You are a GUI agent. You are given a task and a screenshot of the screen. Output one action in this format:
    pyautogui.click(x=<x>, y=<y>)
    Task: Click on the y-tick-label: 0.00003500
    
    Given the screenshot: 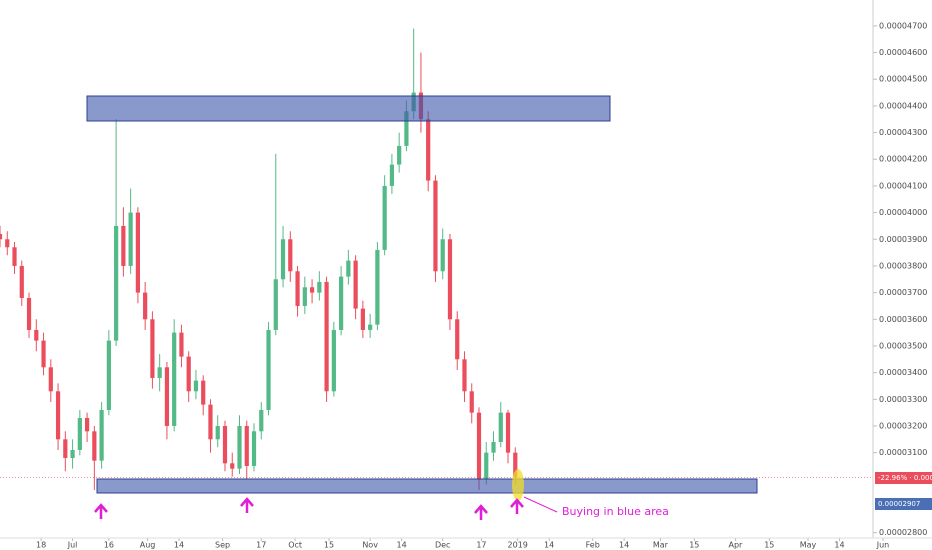 What is the action you would take?
    pyautogui.click(x=903, y=345)
    